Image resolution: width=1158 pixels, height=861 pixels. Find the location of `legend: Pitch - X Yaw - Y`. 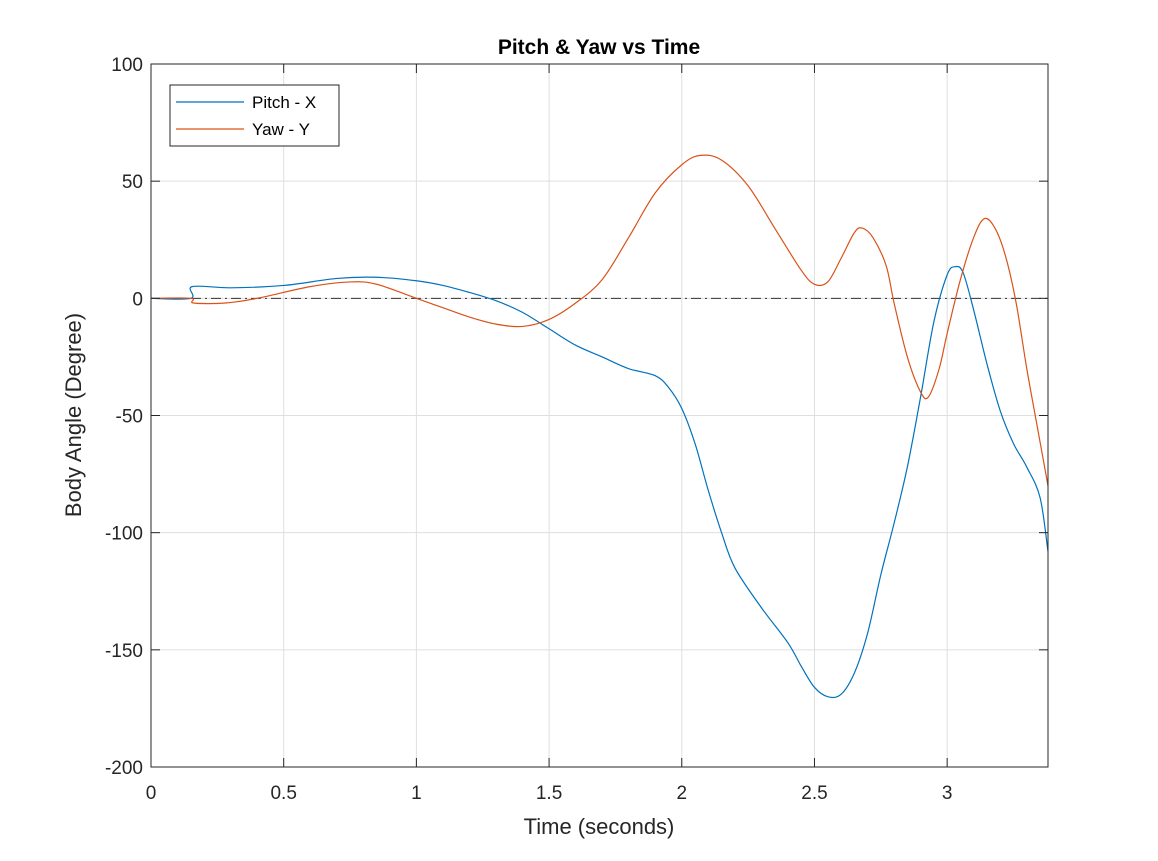

legend: Pitch - X Yaw - Y is located at coordinates (254, 115).